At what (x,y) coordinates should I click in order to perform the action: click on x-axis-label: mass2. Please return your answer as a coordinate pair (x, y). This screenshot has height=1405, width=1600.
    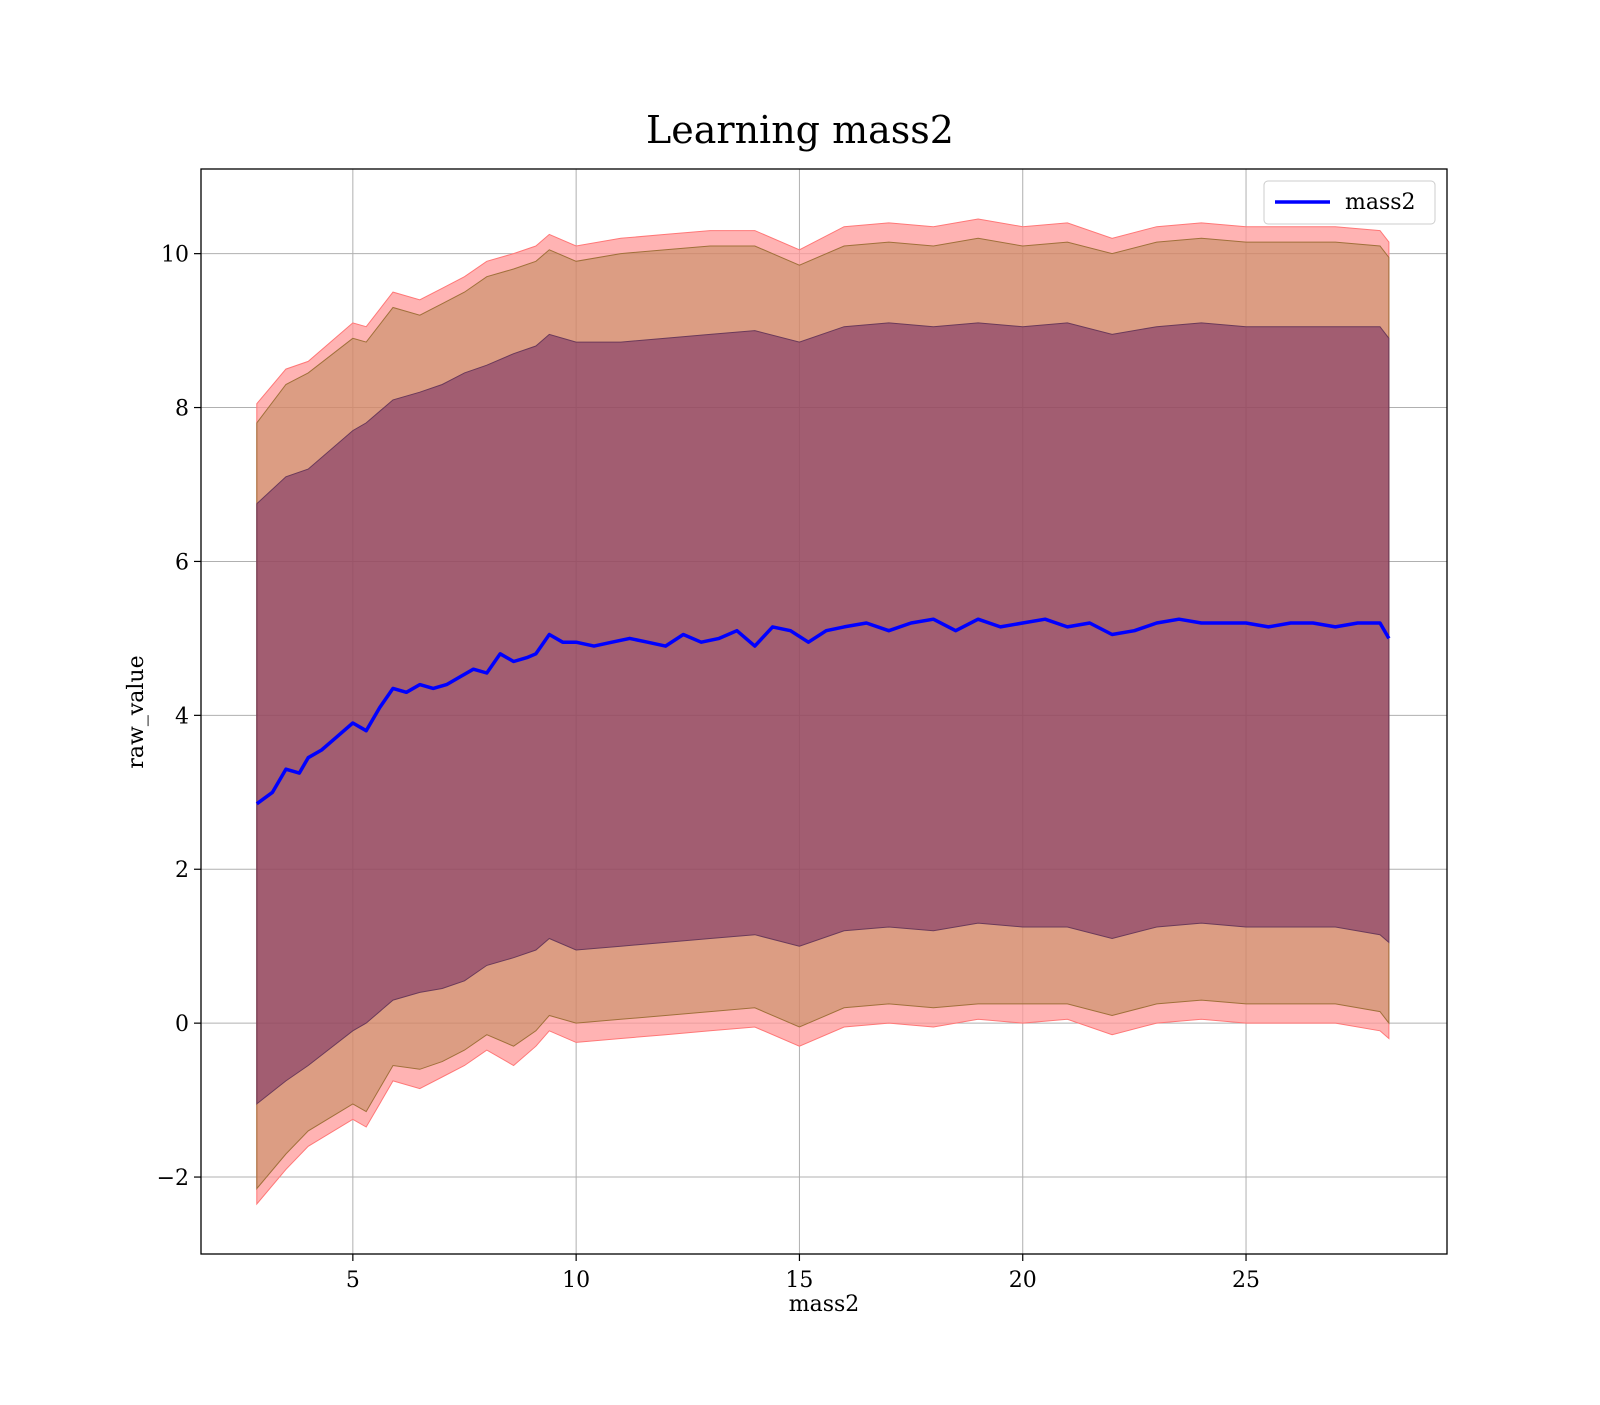
    Looking at the image, I should click on (824, 1304).